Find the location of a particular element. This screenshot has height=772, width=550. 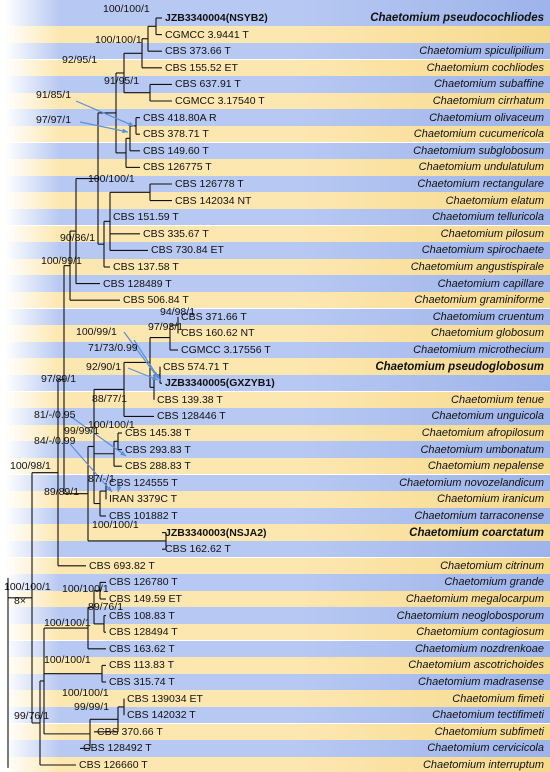

species-label: Chaetomium interruptum is located at coordinates (483, 765).